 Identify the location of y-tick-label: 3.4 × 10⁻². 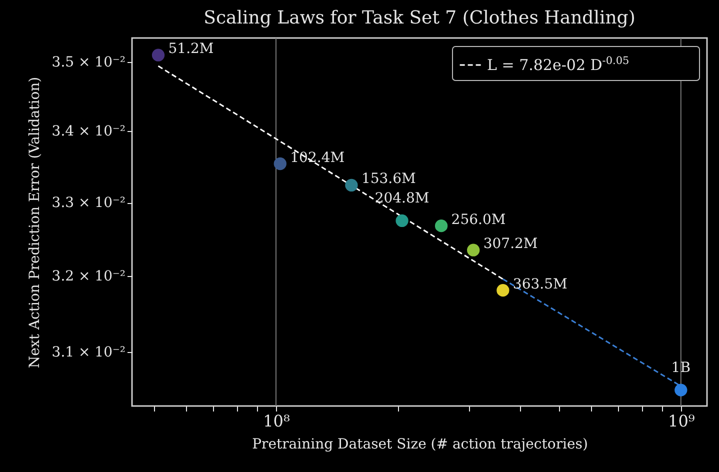
(89, 132).